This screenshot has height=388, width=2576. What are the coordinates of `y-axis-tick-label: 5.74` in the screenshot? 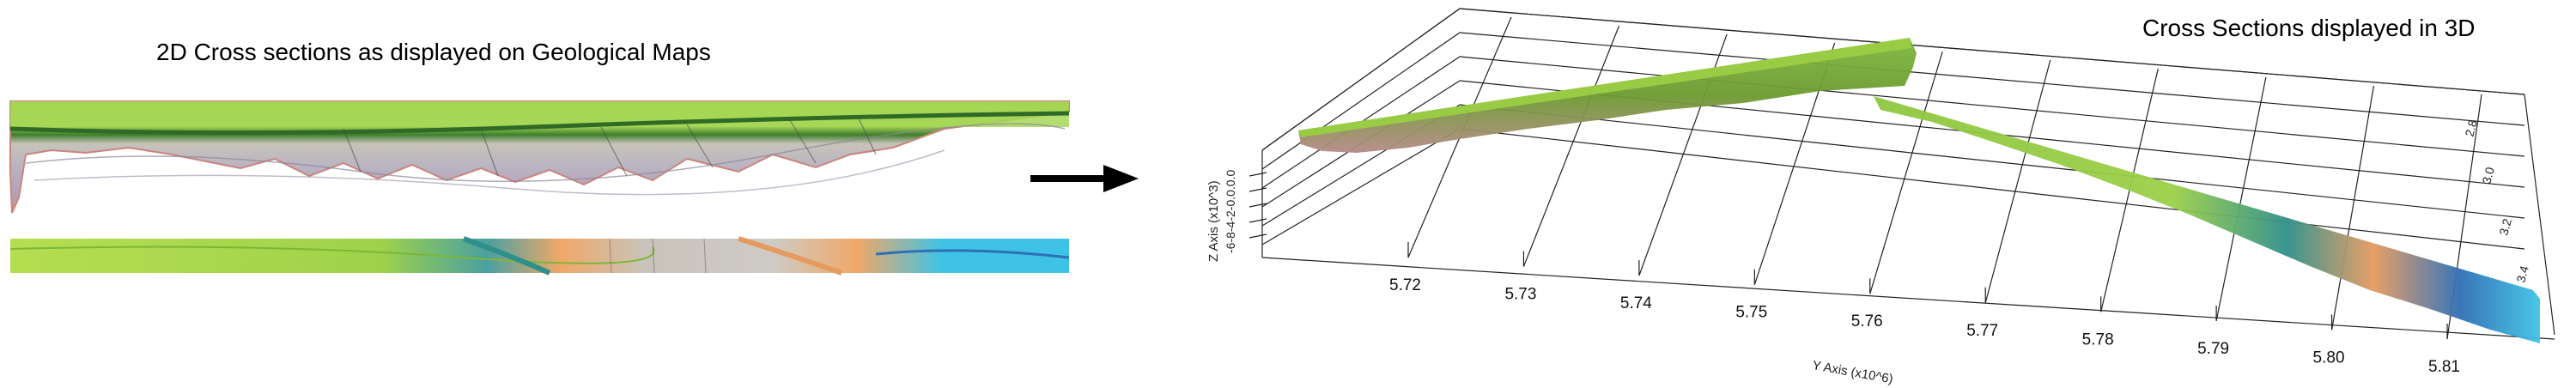 It's located at (1636, 303).